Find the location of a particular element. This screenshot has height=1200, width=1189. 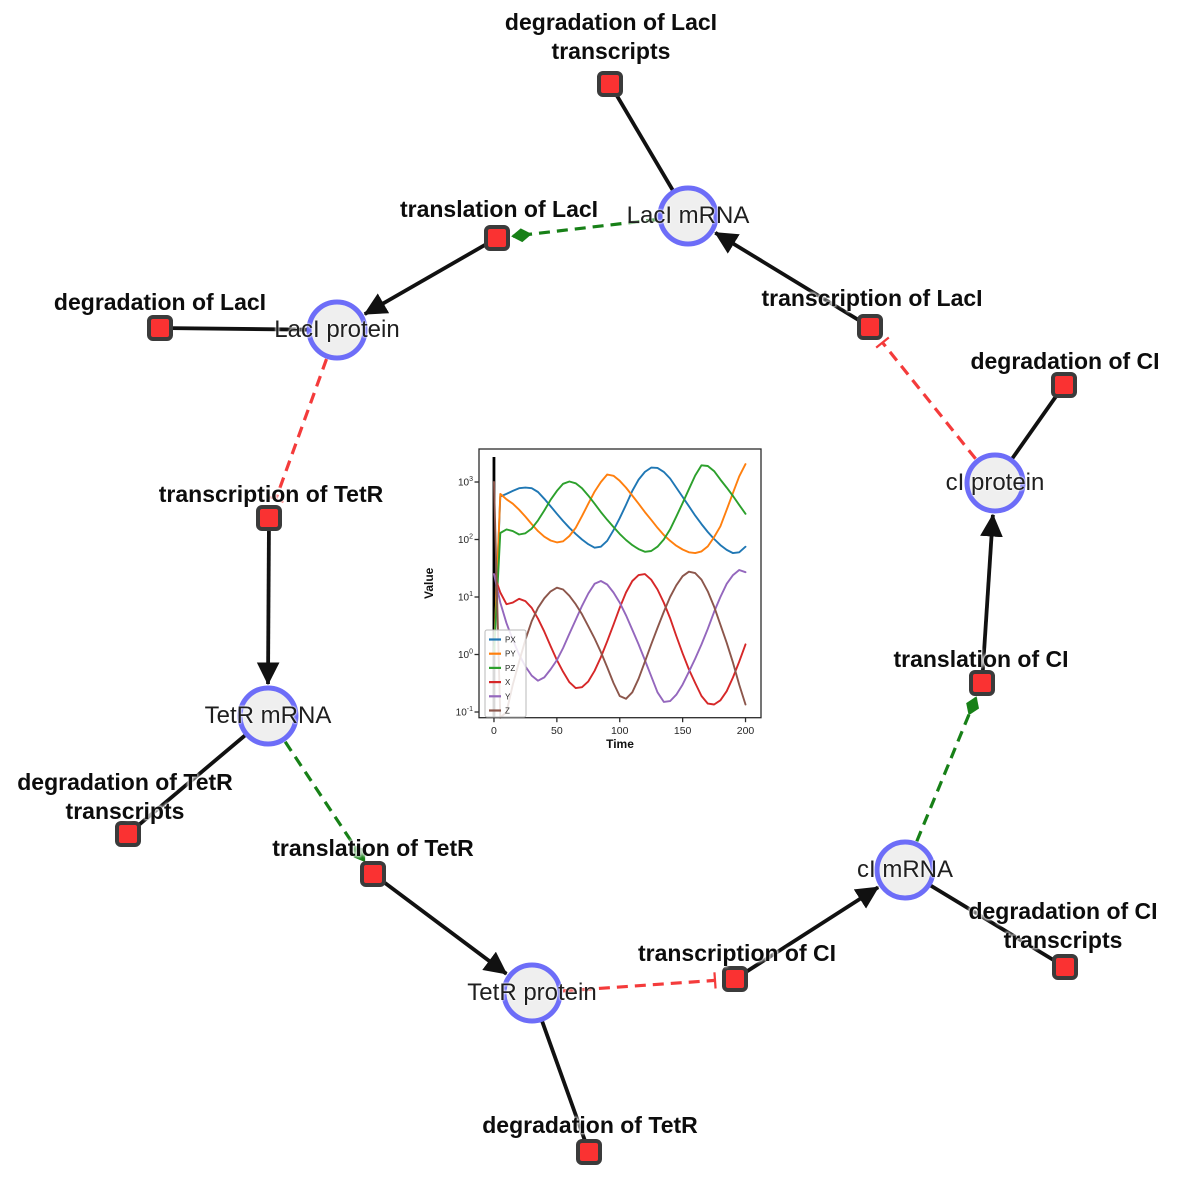

reaction-node-translation-of-ci is located at coordinates (982, 683).